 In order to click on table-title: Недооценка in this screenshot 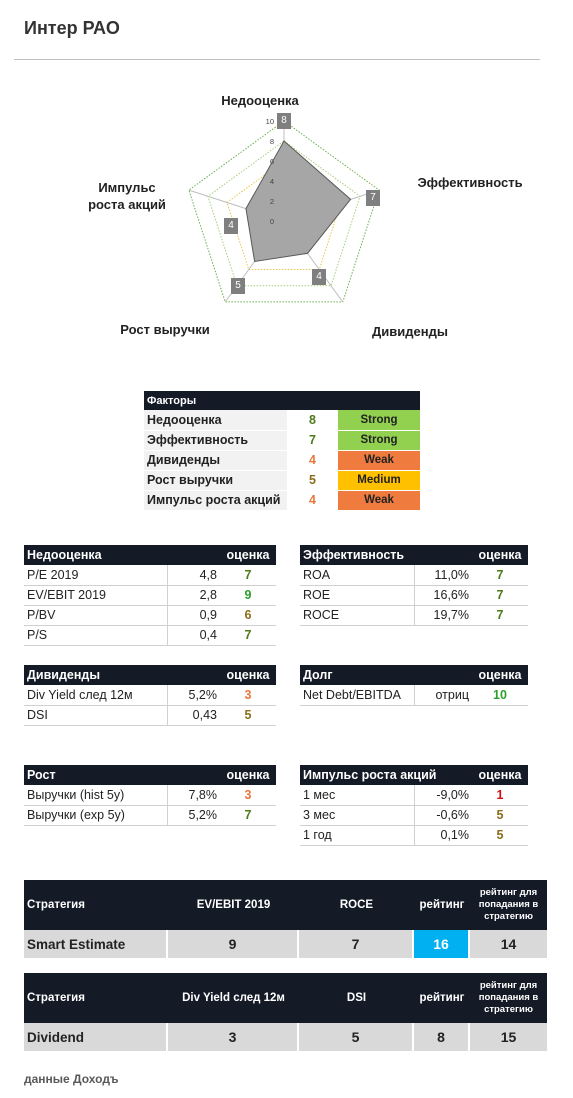, I will do `click(122, 555)`.